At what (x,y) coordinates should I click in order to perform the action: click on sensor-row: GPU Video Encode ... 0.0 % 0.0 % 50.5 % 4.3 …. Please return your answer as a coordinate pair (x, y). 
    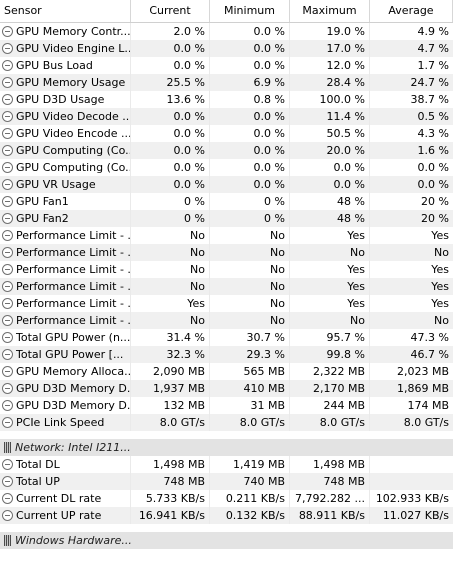
    Looking at the image, I should click on (226, 133).